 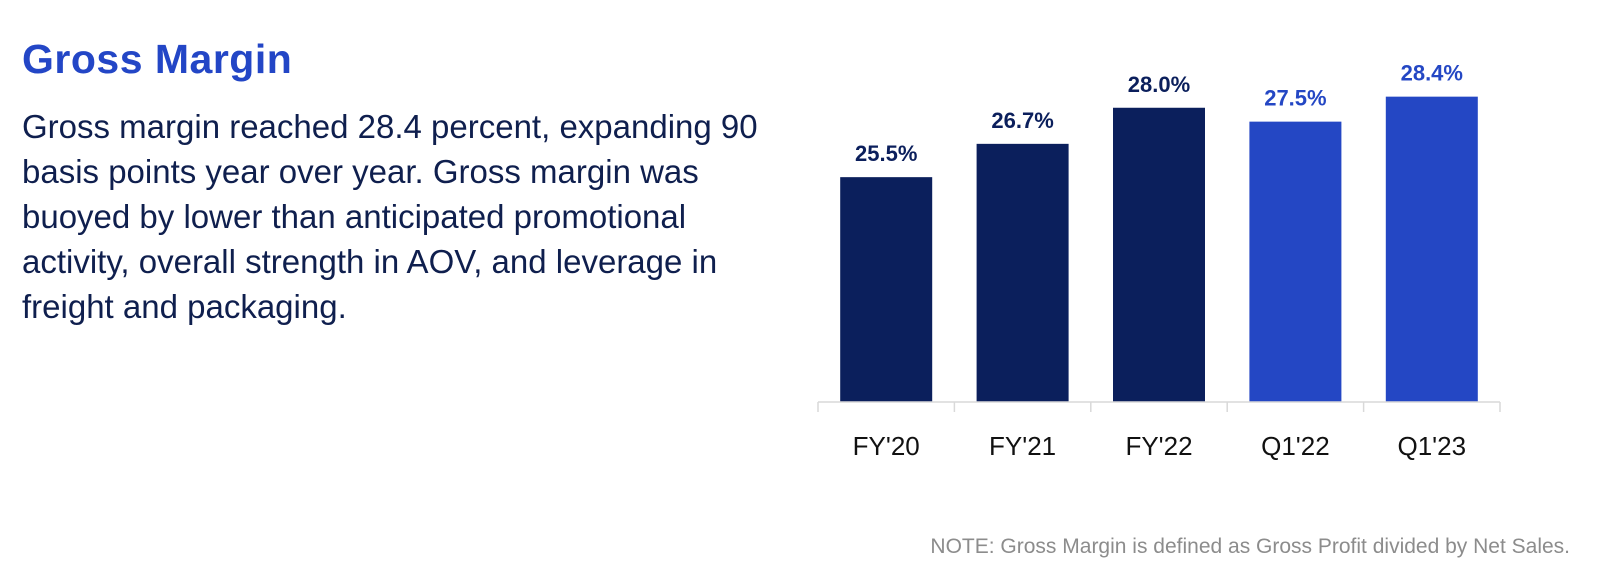 What do you see at coordinates (1431, 249) in the screenshot?
I see `bar-q123` at bounding box center [1431, 249].